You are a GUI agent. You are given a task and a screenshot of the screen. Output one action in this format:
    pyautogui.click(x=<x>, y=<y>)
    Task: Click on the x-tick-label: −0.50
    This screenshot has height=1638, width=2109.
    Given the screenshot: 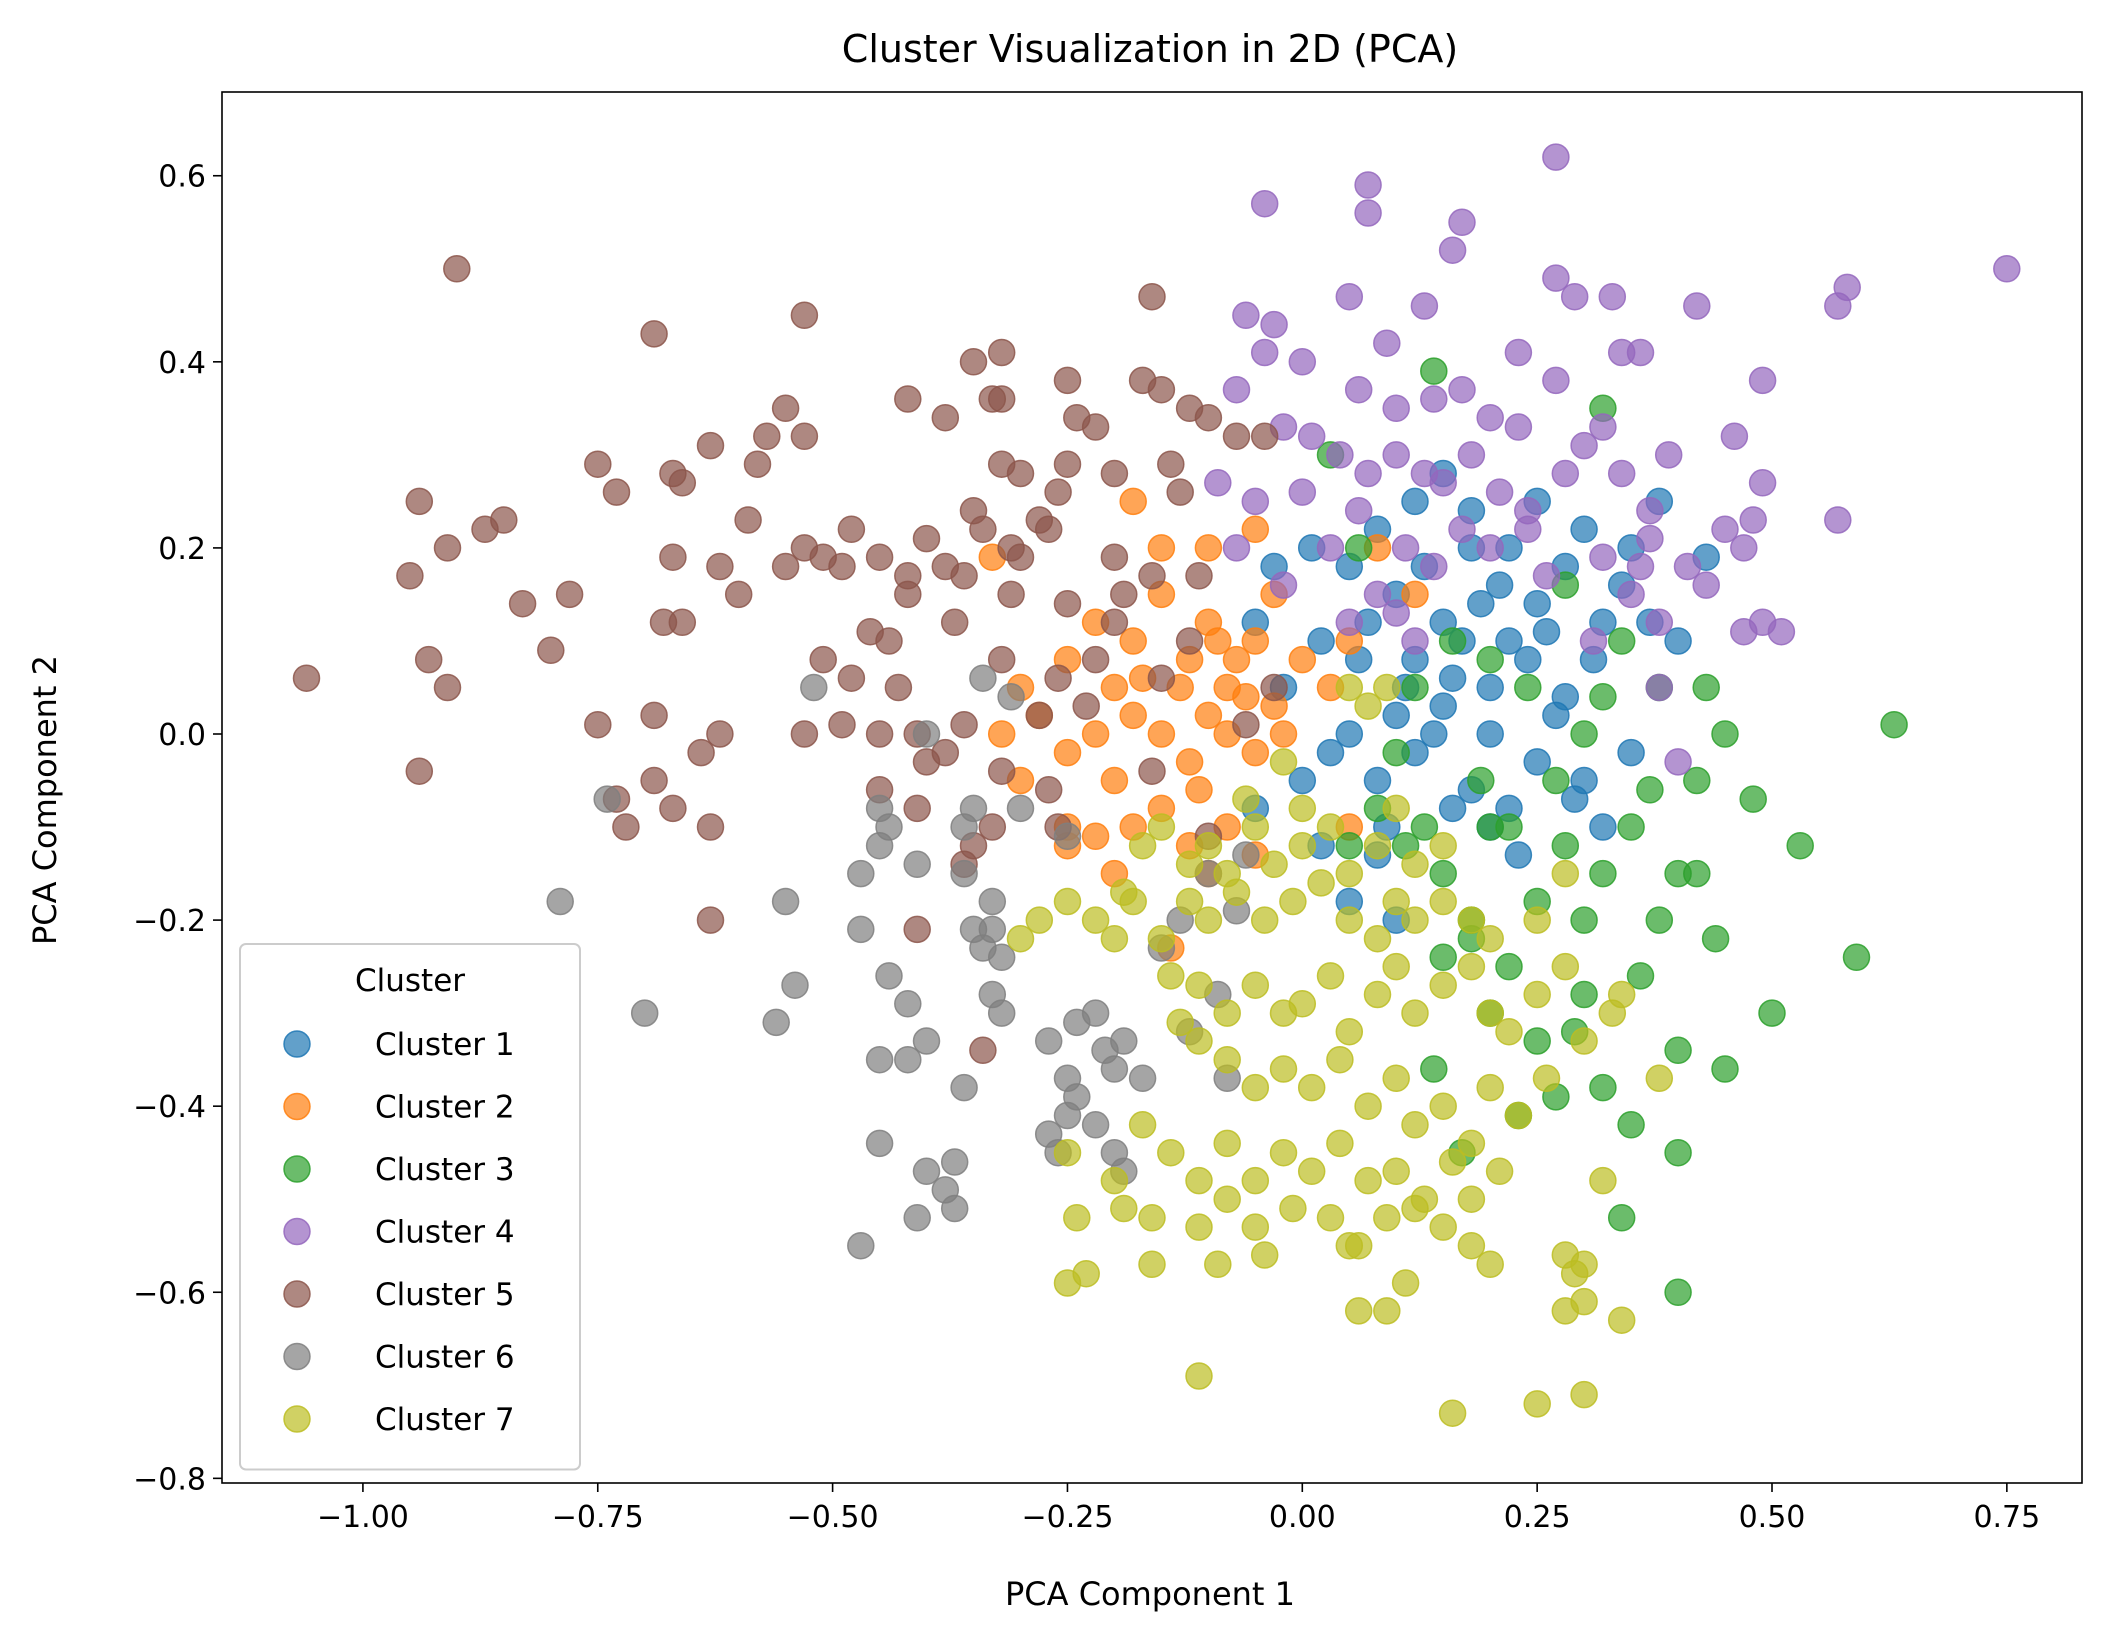 What is the action you would take?
    pyautogui.click(x=833, y=1517)
    